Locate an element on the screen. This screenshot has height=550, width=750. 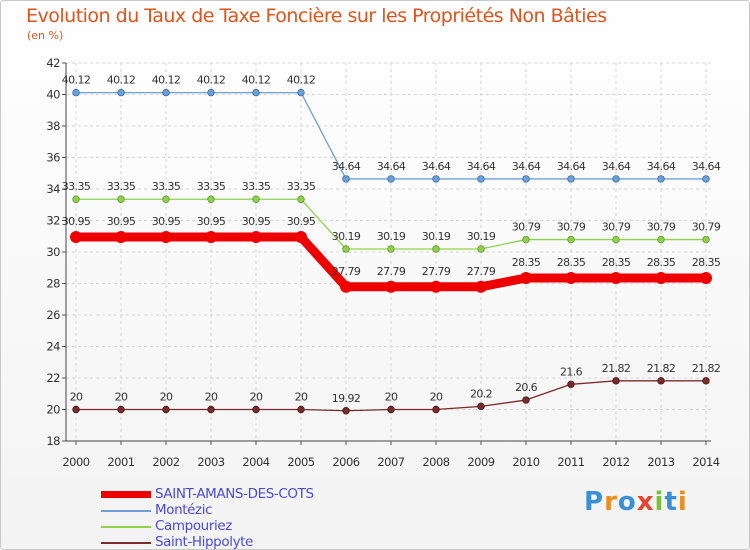
y-tick-label: 26 is located at coordinates (53, 315).